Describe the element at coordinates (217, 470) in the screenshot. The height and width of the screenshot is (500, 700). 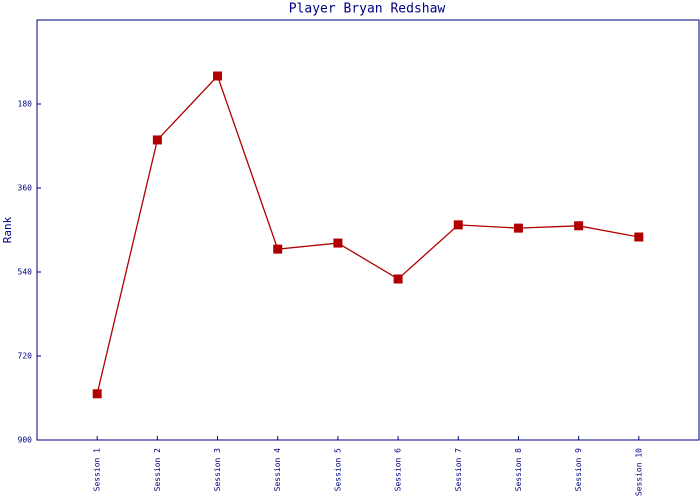
I see `x-tick-label: Session 3` at that location.